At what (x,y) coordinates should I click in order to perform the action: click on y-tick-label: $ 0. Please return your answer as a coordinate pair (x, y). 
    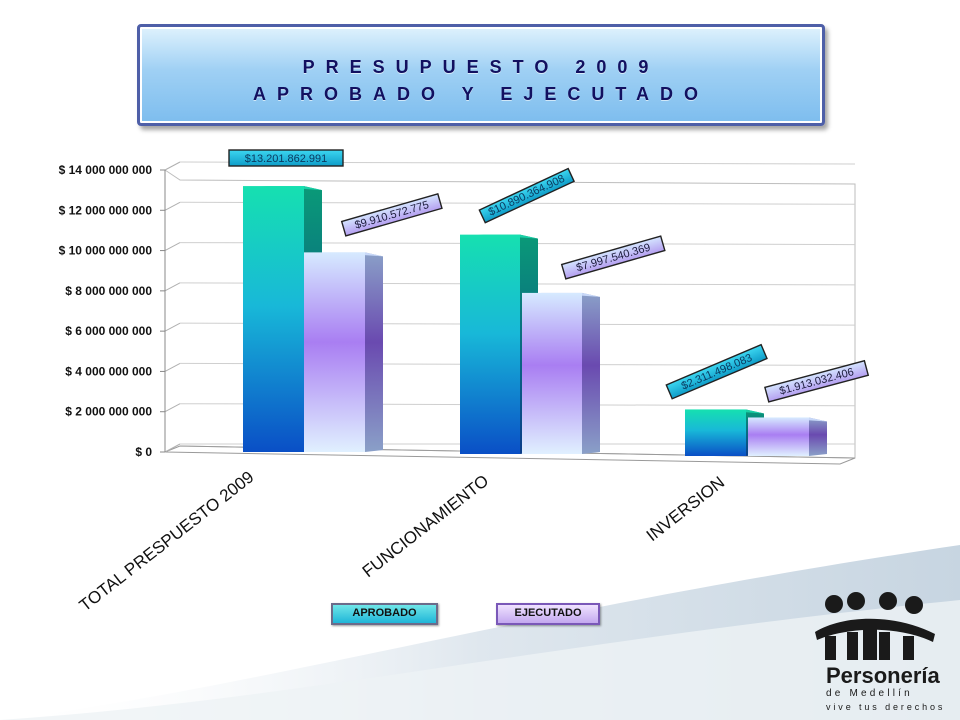
    Looking at the image, I should click on (143, 452).